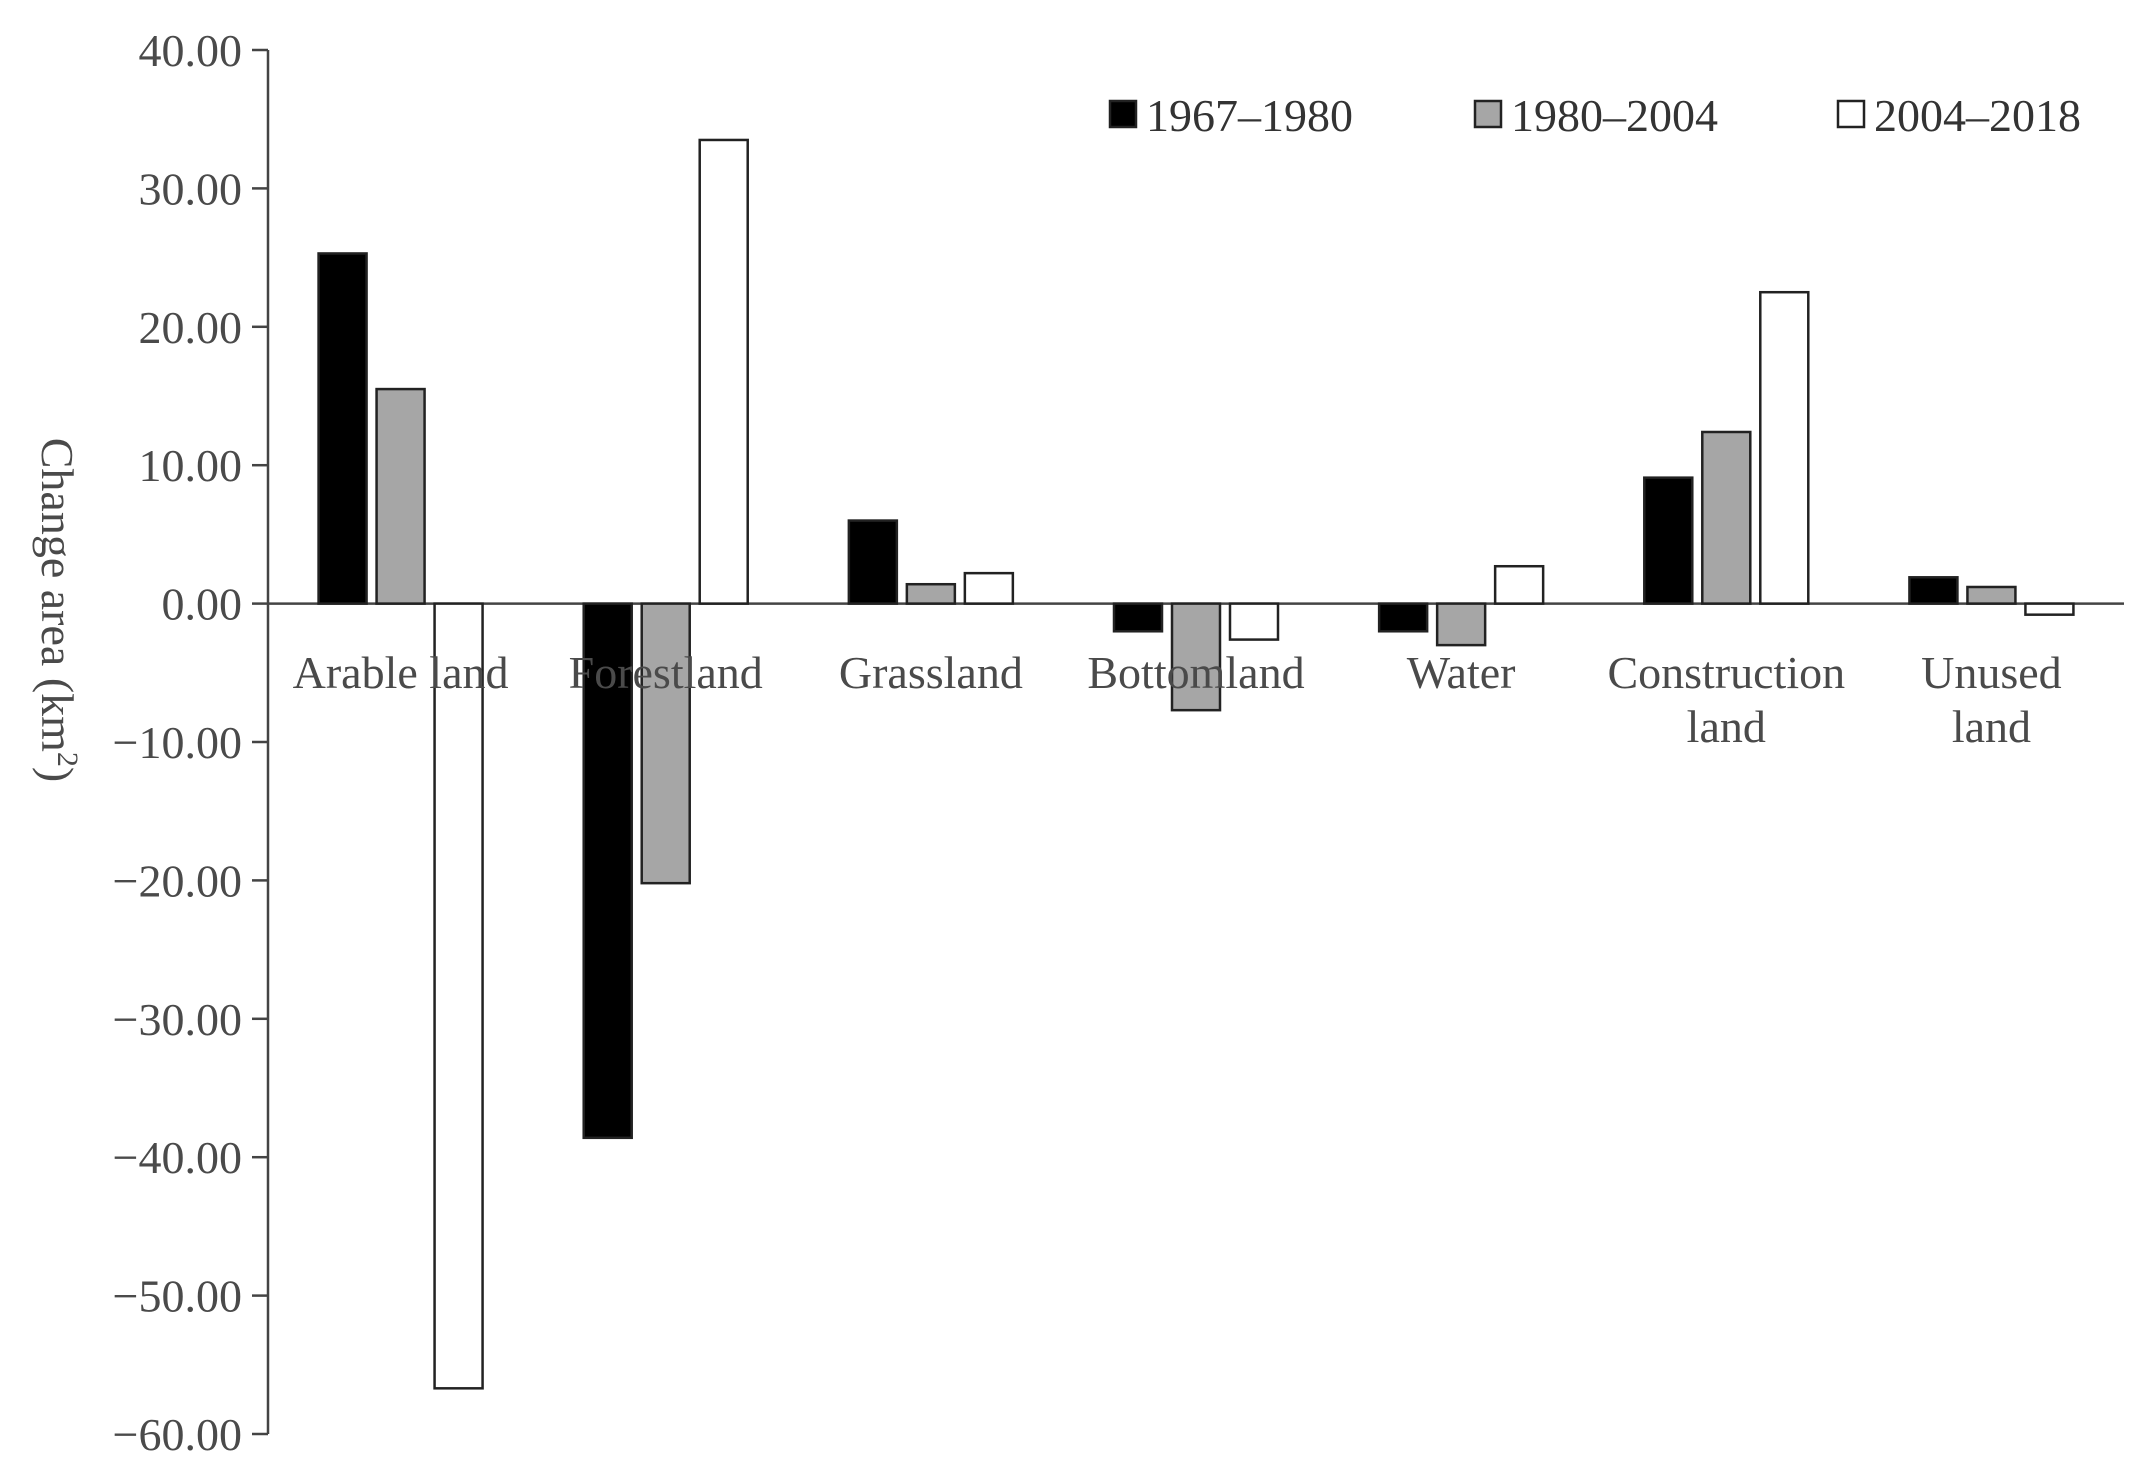  What do you see at coordinates (177, 1296) in the screenshot?
I see `y-tick-label: −50.00` at bounding box center [177, 1296].